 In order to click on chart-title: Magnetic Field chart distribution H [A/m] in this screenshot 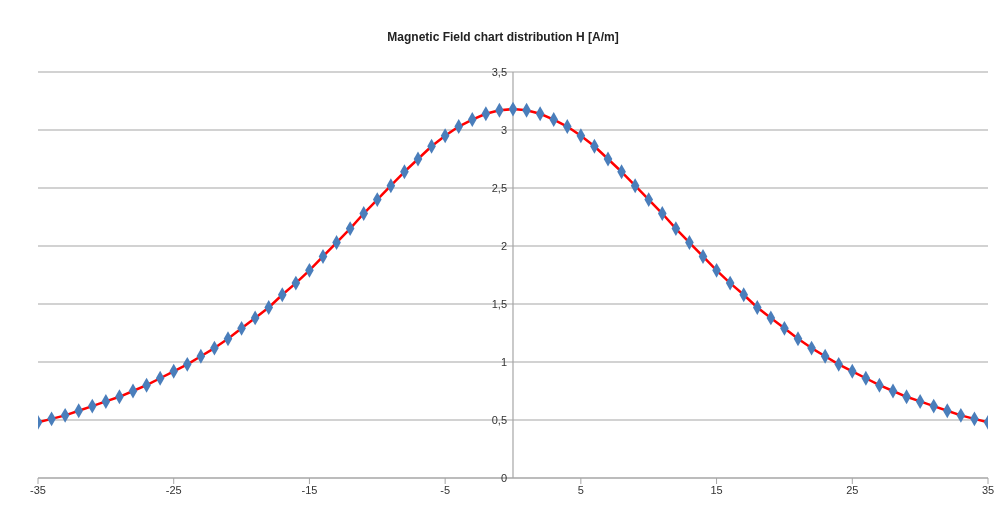, I will do `click(503, 37)`.